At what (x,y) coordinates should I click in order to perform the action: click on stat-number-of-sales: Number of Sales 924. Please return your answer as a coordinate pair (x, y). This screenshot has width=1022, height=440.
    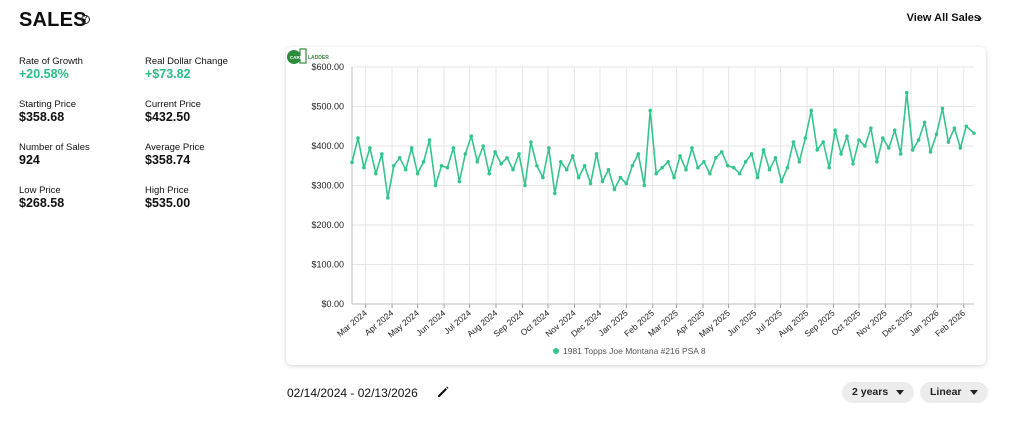
    Looking at the image, I should click on (79, 154).